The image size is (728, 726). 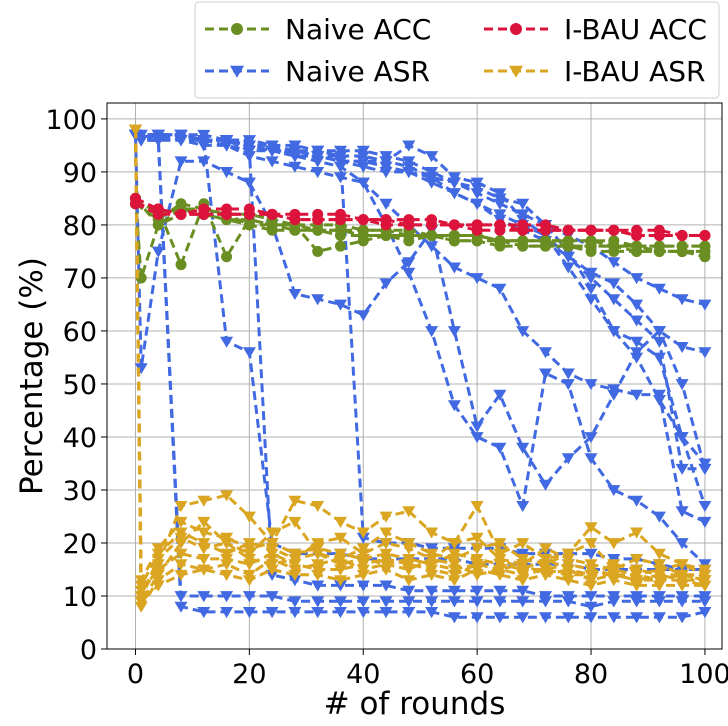 I want to click on x-tick-label: 0, so click(x=135, y=674).